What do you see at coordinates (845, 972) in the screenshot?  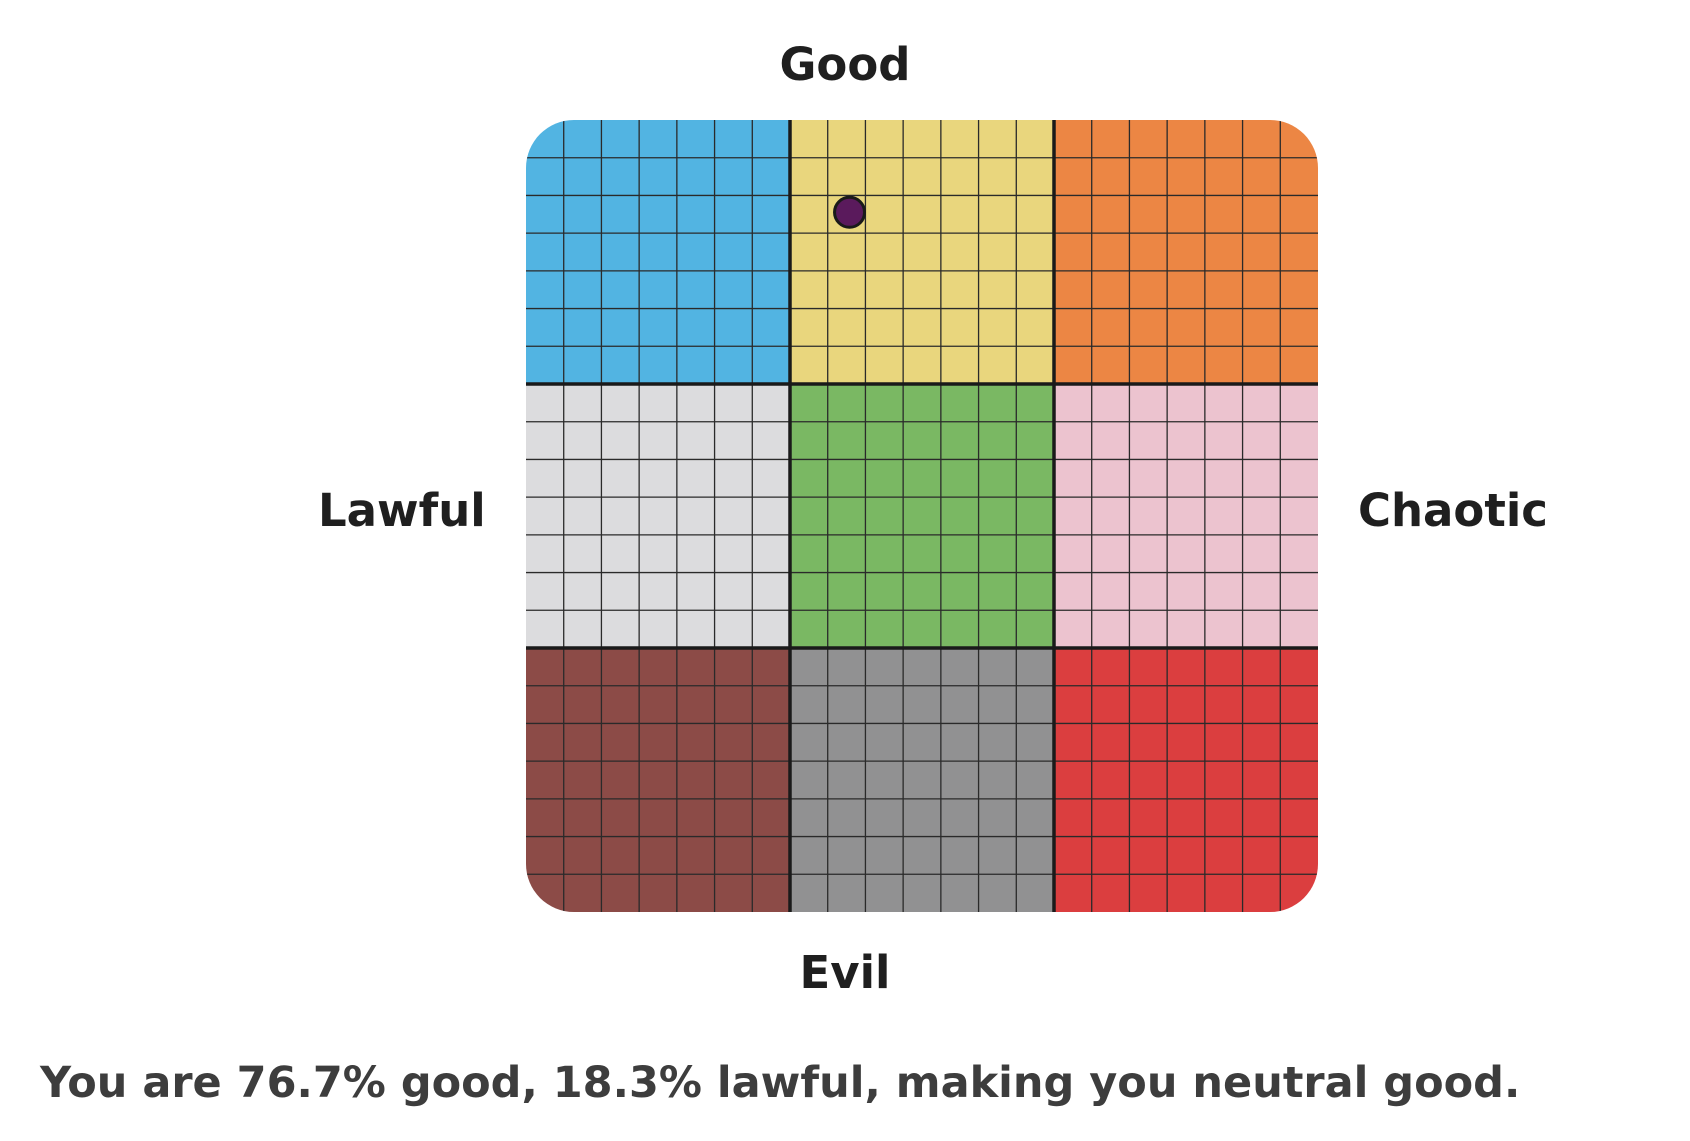 I see `axis-label-evil: Evil` at bounding box center [845, 972].